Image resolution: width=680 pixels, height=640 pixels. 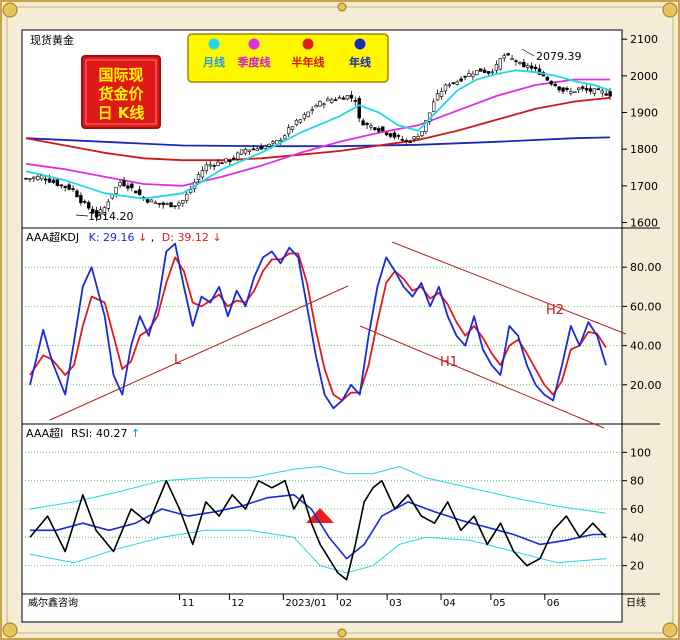 I want to click on rsi-value: RSI: 40.27, so click(x=99, y=433).